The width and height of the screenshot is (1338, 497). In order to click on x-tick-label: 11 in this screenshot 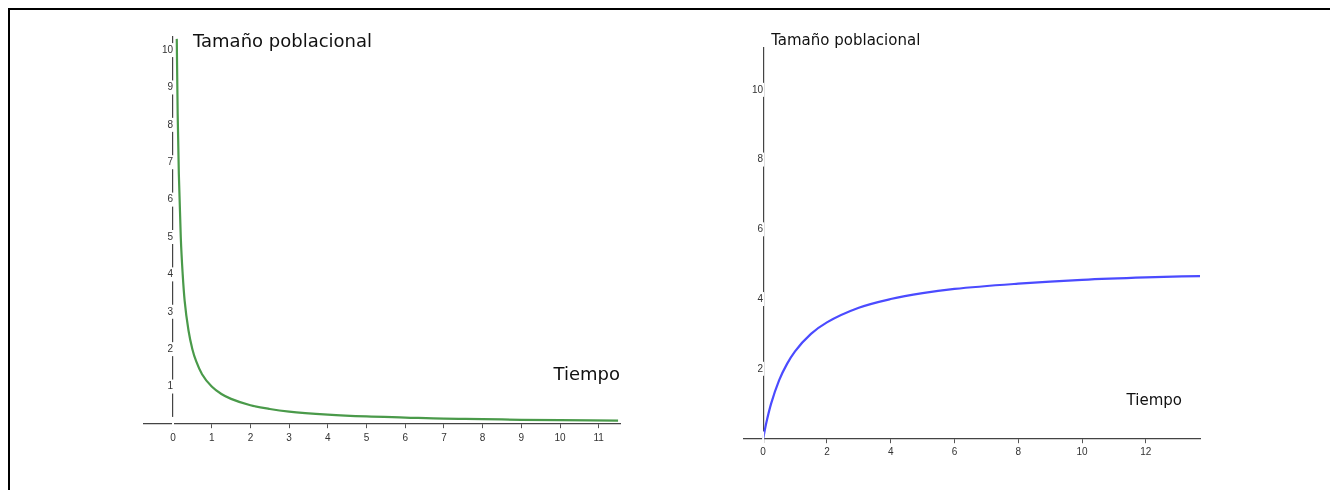, I will do `click(599, 437)`.